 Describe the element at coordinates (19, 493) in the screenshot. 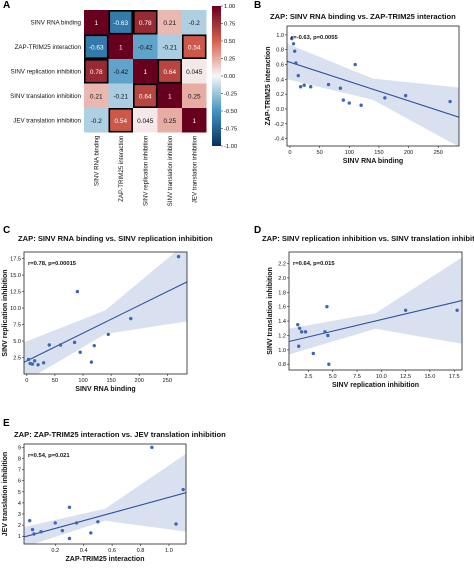

I see `y-tick-label: 5` at that location.